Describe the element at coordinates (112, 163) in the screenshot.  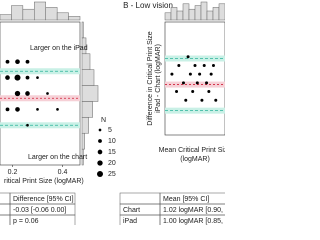
I see `legend-label: 20` at that location.